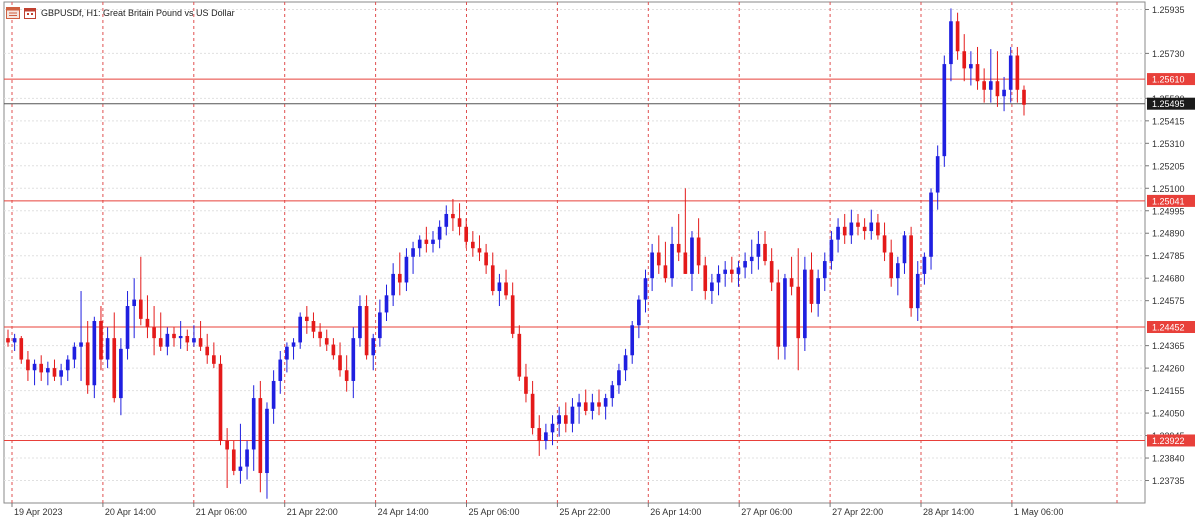 This screenshot has width=1200, height=527. Describe the element at coordinates (38, 512) in the screenshot. I see `x-tick-label: 19 Apr 2023` at that location.